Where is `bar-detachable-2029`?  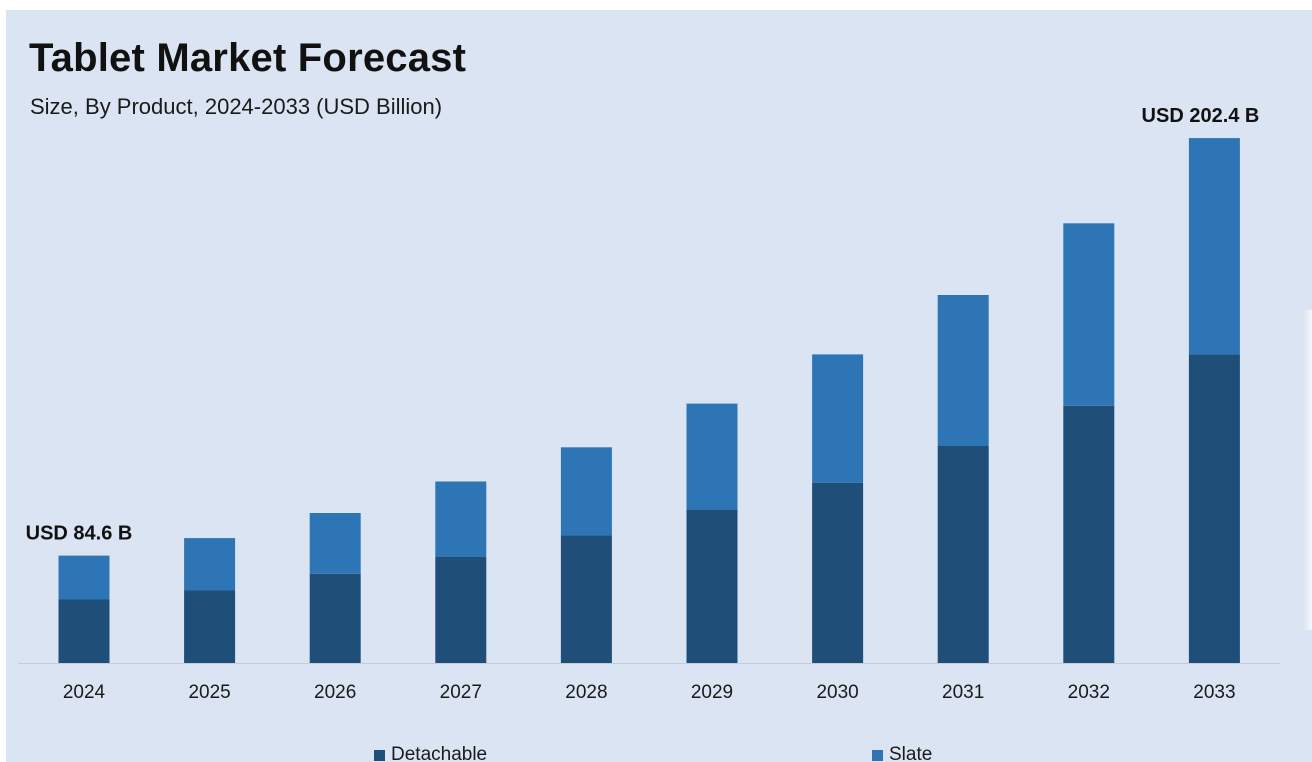 bar-detachable-2029 is located at coordinates (712, 586).